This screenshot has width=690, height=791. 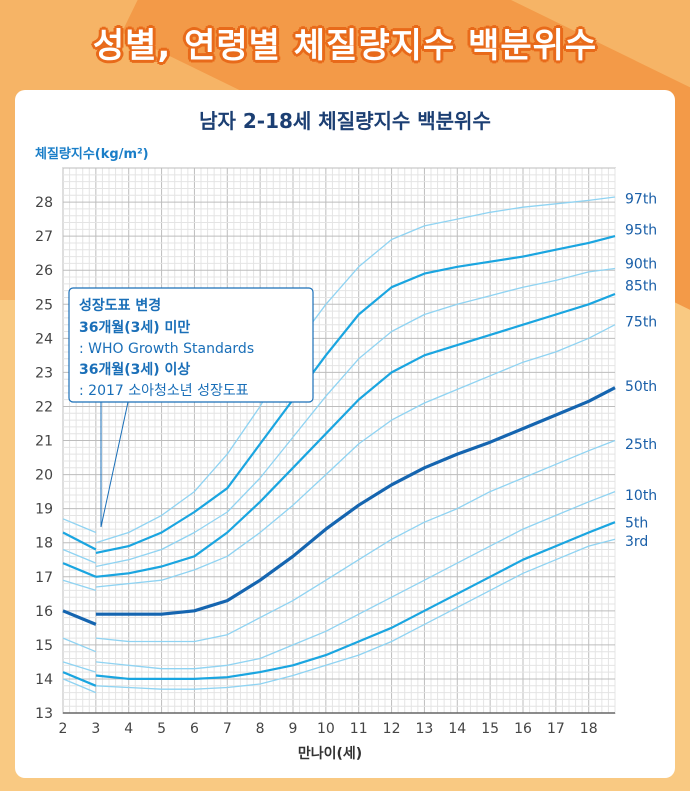 What do you see at coordinates (194, 729) in the screenshot?
I see `x-tick-label: 6` at bounding box center [194, 729].